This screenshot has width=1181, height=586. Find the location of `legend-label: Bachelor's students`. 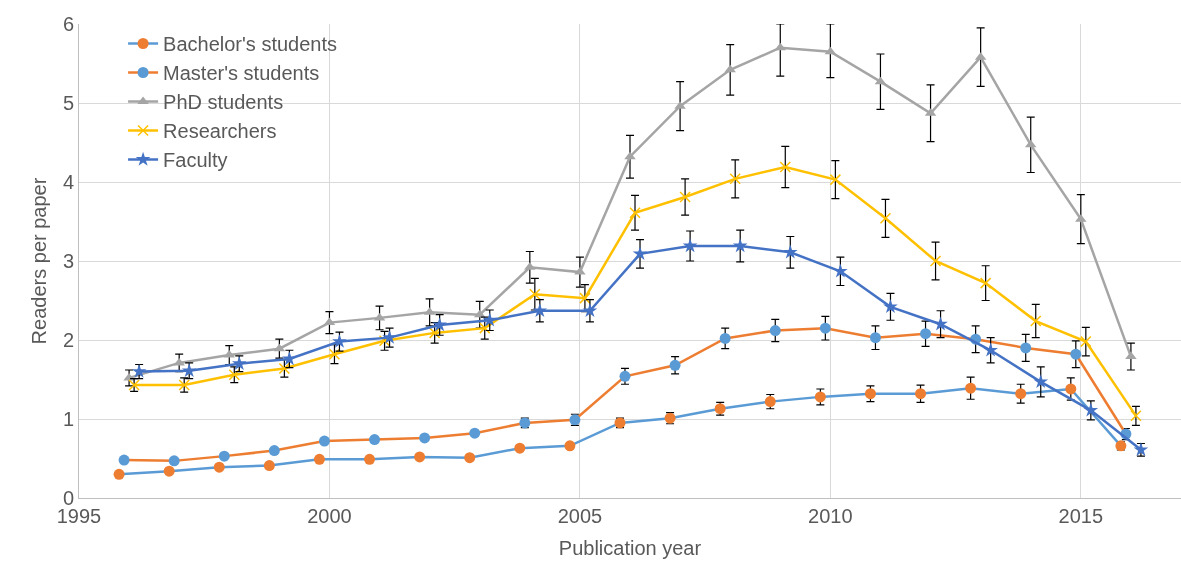

legend-label: Bachelor's students is located at coordinates (250, 44).